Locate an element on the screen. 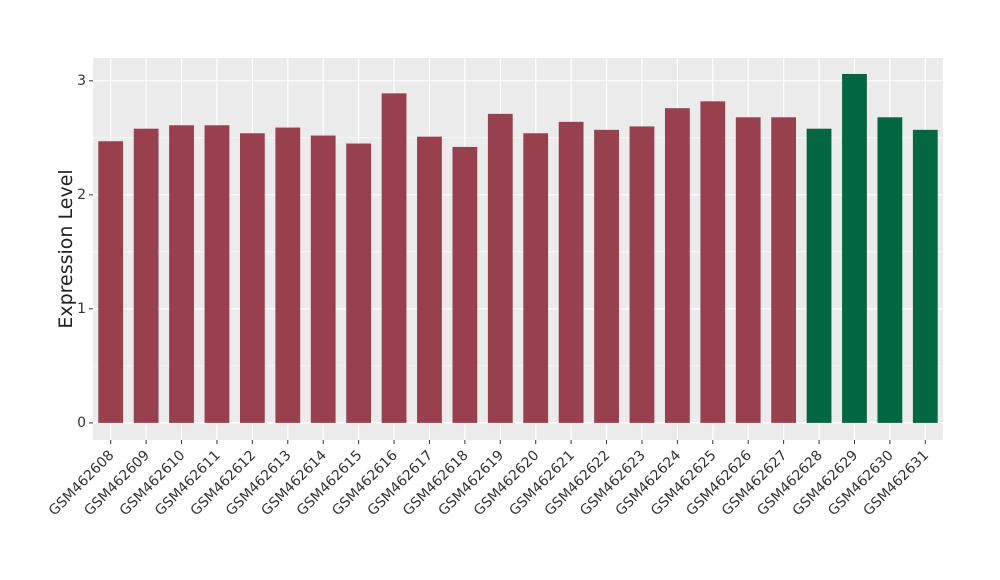 This screenshot has height=580, width=1000. y-tick-label: 0 is located at coordinates (81, 423).